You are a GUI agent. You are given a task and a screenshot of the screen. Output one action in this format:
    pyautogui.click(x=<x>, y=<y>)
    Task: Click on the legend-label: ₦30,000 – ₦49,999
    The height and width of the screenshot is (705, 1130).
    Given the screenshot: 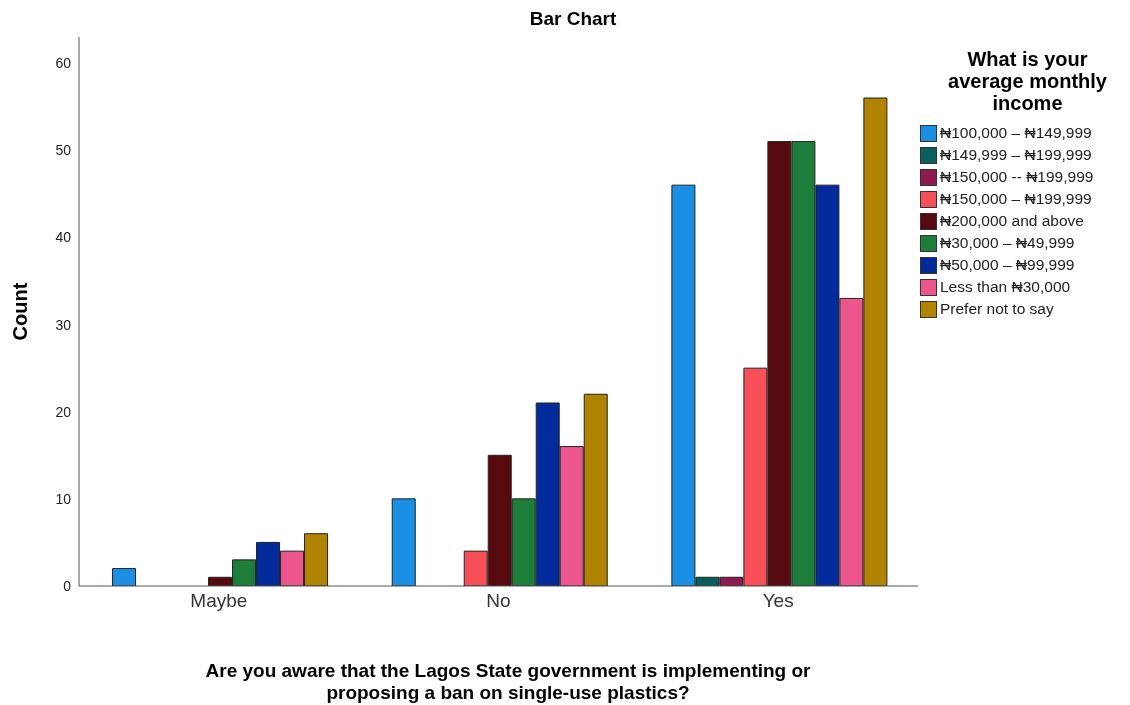 What is the action you would take?
    pyautogui.click(x=1007, y=243)
    